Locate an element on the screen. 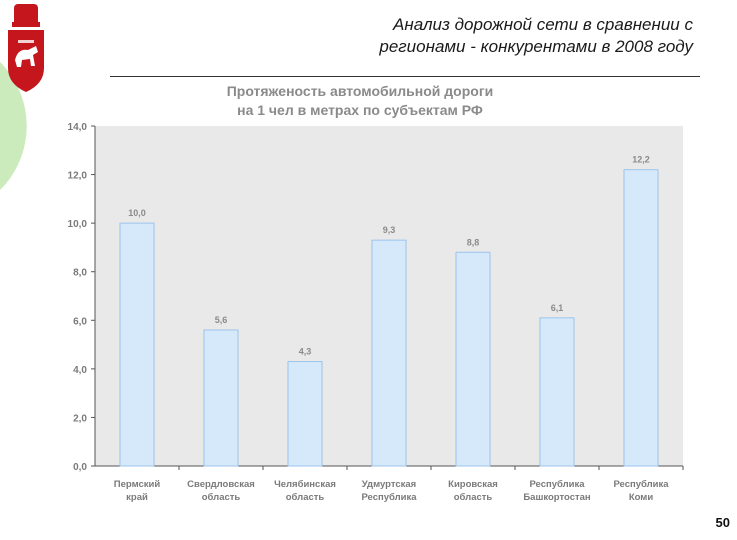 The width and height of the screenshot is (737, 540). data-label: 6,1 is located at coordinates (557, 308).